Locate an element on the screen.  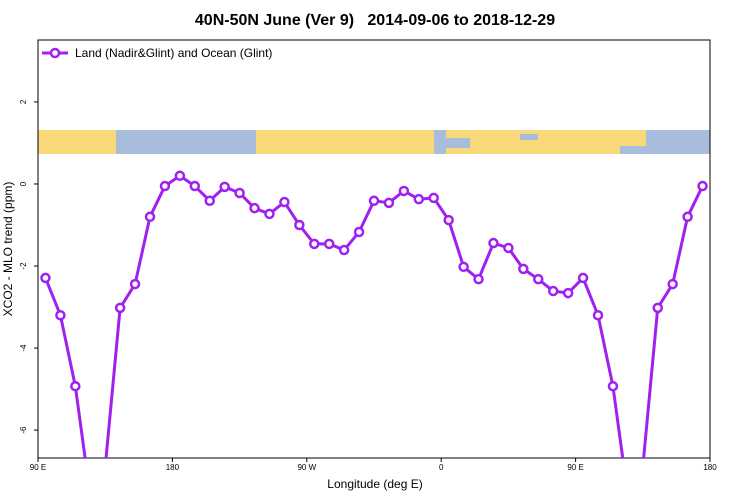
y-tick-label: -6 is located at coordinates (23, 430).